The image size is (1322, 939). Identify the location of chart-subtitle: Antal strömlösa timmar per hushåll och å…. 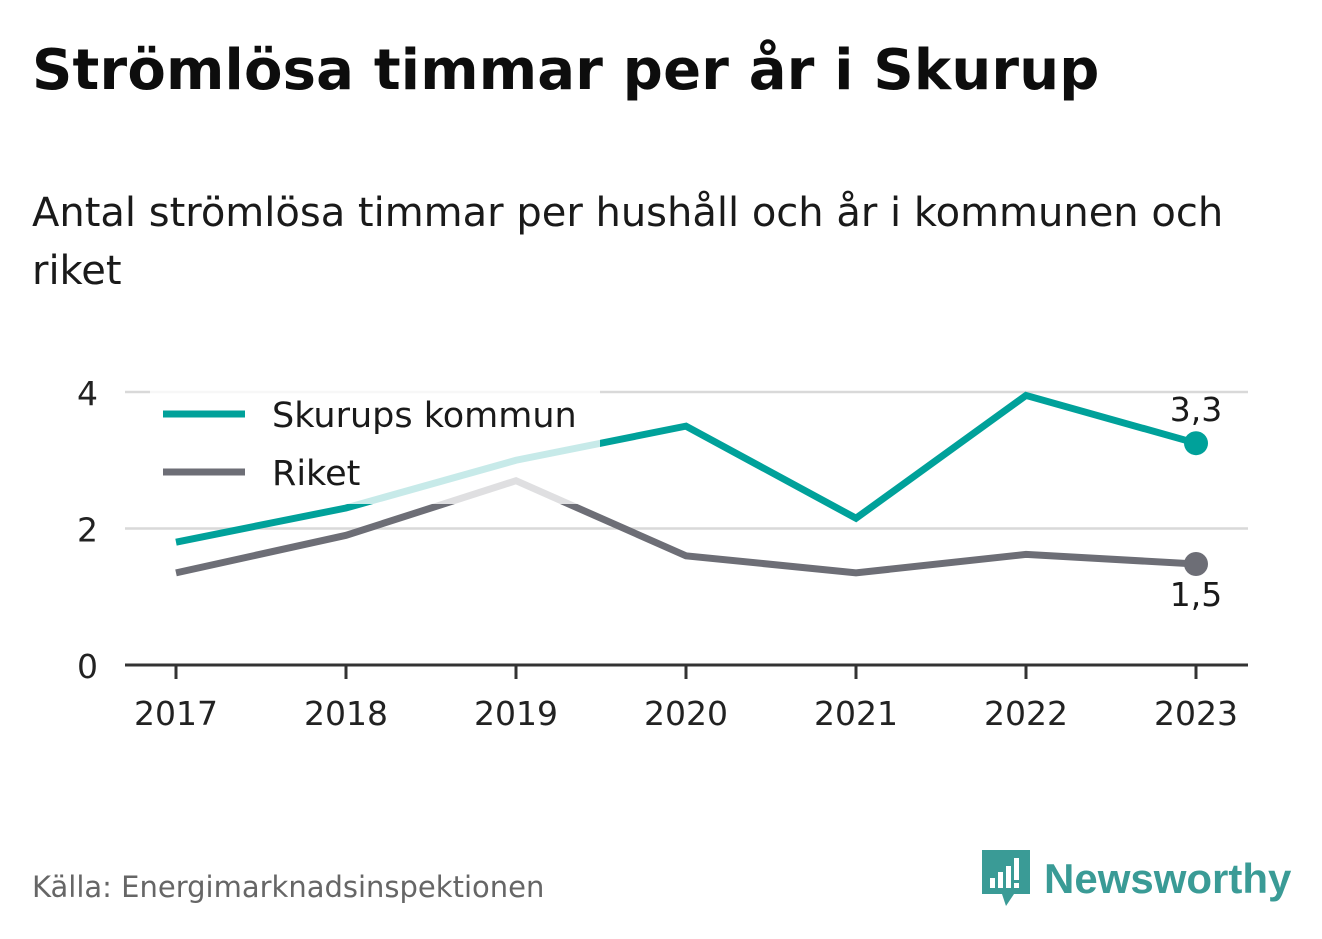
(628, 242).